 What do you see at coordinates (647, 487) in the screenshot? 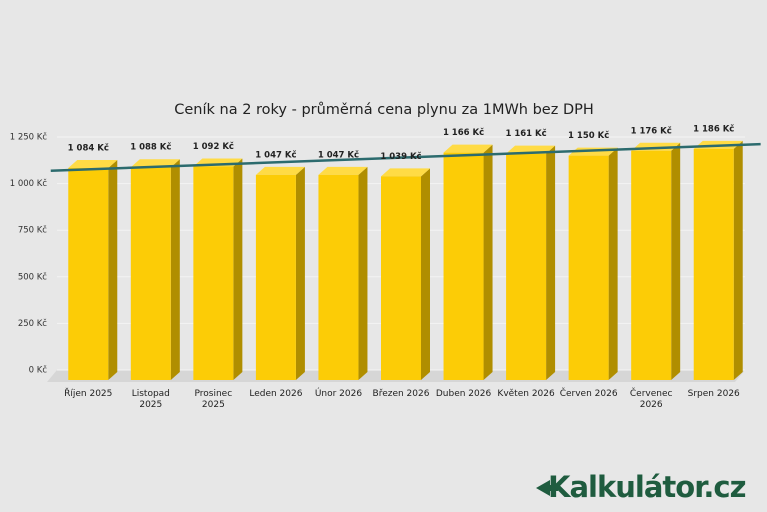
I see `logo: Kalkulátor.cz` at bounding box center [647, 487].